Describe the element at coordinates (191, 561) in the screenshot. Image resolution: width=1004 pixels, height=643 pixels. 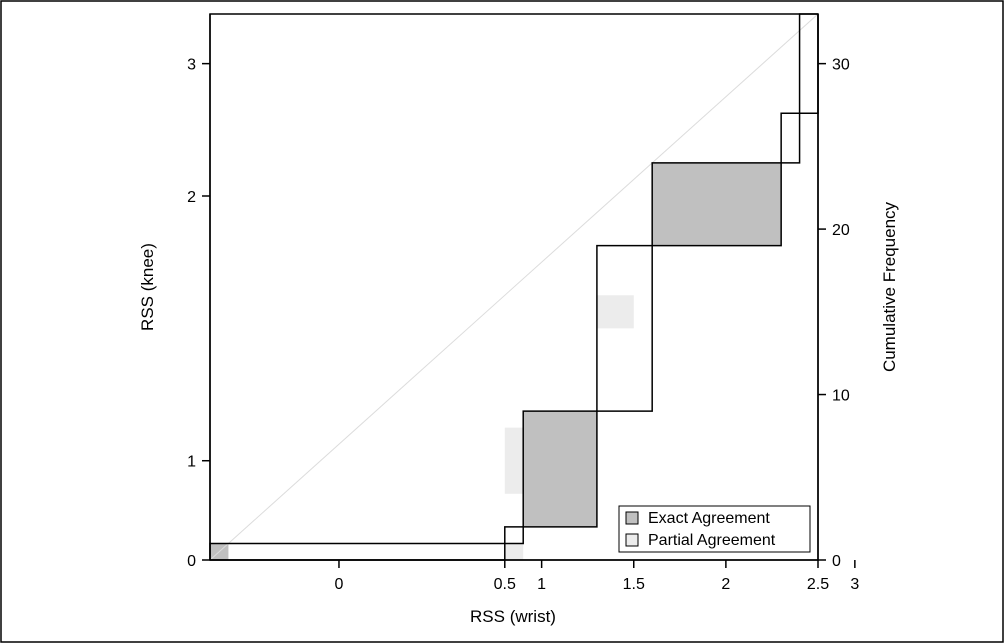
I see `y-left-tick-label-0: 0` at that location.